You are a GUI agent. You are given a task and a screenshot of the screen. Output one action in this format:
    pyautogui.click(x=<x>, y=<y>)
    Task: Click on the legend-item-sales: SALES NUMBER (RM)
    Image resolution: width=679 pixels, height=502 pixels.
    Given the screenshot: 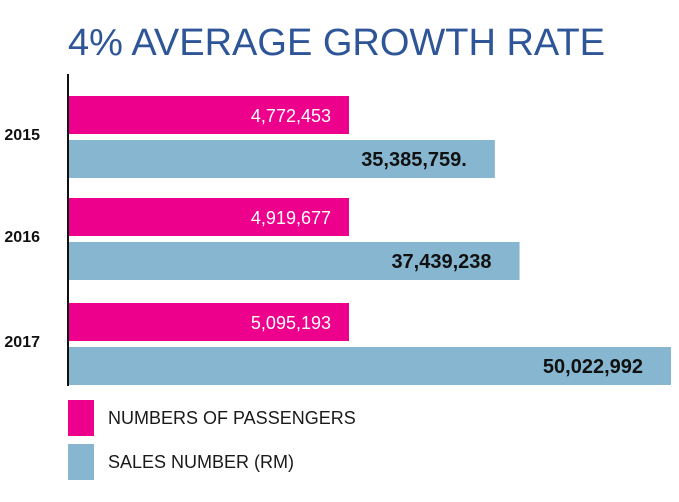 What is the action you would take?
    pyautogui.click(x=212, y=462)
    